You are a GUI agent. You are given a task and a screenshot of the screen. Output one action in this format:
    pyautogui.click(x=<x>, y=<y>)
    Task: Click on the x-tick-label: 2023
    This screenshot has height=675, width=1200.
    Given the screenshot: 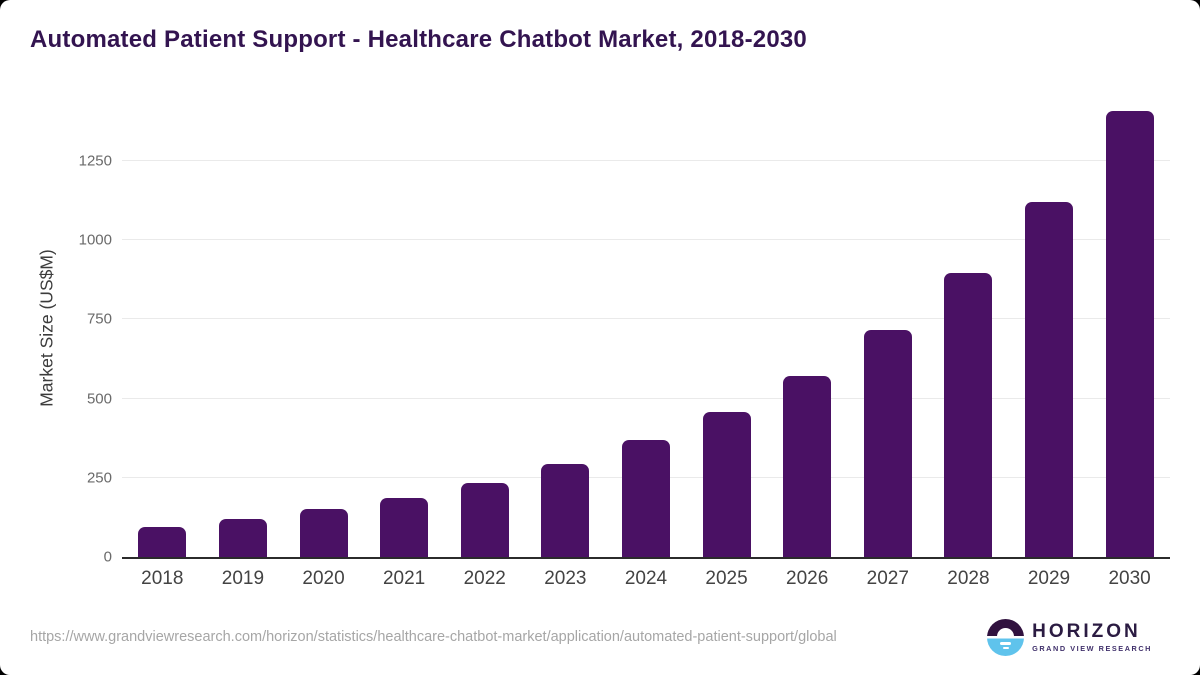 What is the action you would take?
    pyautogui.click(x=565, y=578)
    